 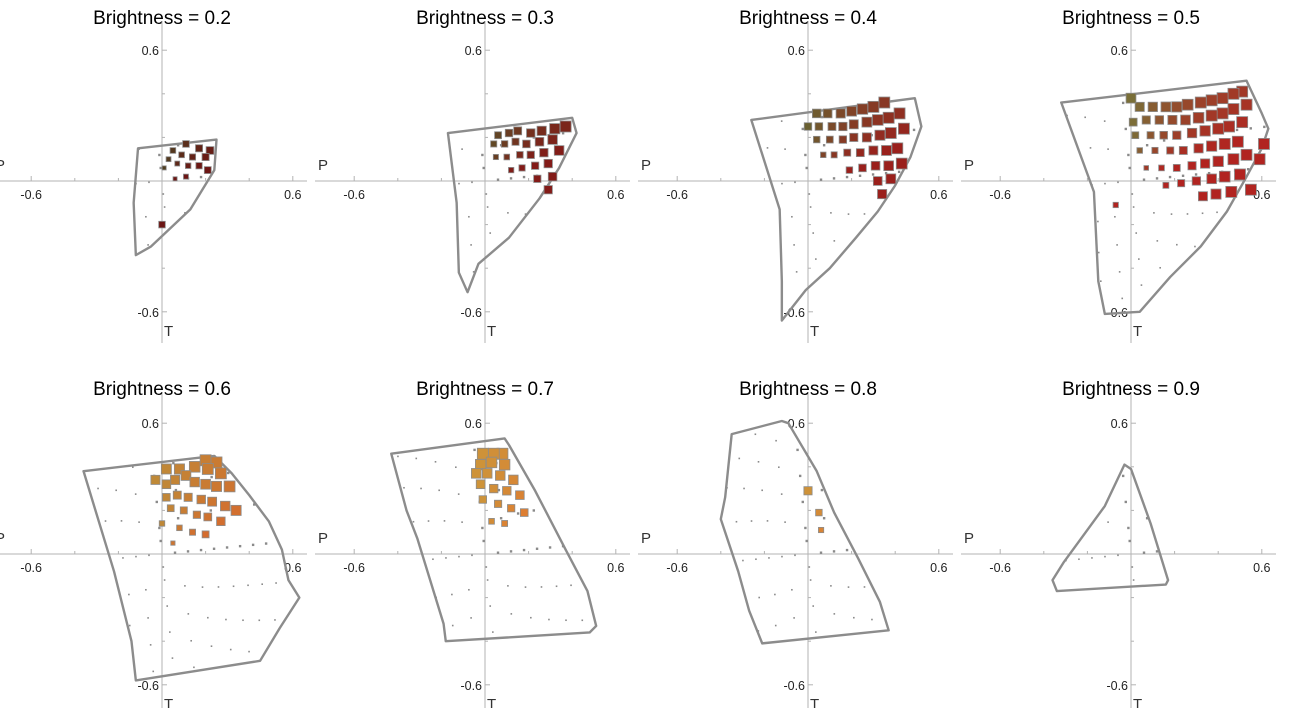 What do you see at coordinates (153, 175) in the screenshot?
I see `panel-1: Brightness = 0.2 -0.6 0.6 0.6 -0.6 P T` at bounding box center [153, 175].